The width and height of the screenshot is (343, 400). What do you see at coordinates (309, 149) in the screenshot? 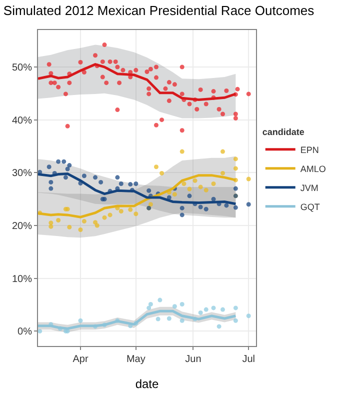
I see `legend-label: EPN` at bounding box center [309, 149].